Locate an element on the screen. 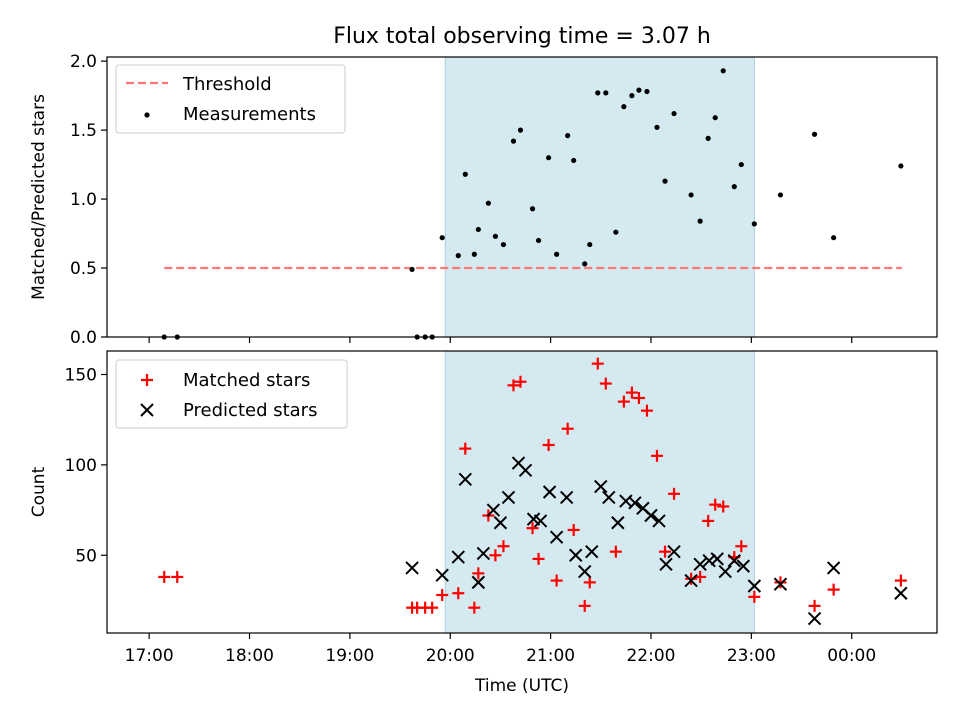  y-tick-label: 1.5 is located at coordinates (83, 131).